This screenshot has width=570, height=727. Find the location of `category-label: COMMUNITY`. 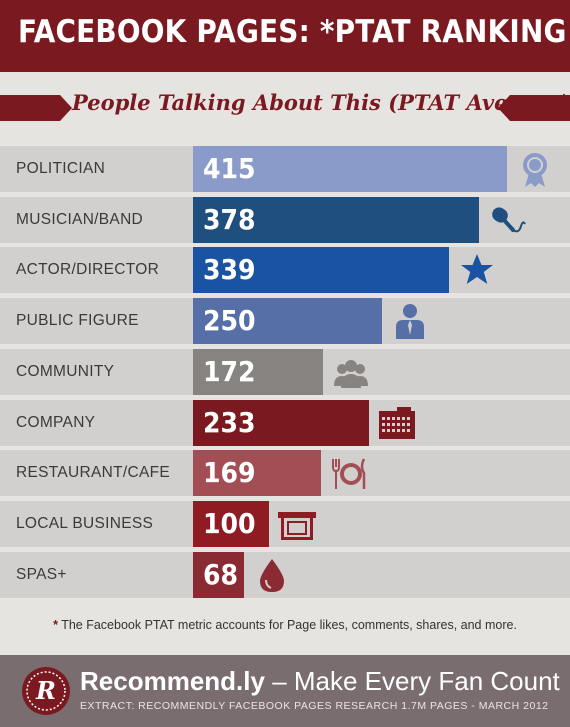

category-label: COMMUNITY is located at coordinates (65, 371).